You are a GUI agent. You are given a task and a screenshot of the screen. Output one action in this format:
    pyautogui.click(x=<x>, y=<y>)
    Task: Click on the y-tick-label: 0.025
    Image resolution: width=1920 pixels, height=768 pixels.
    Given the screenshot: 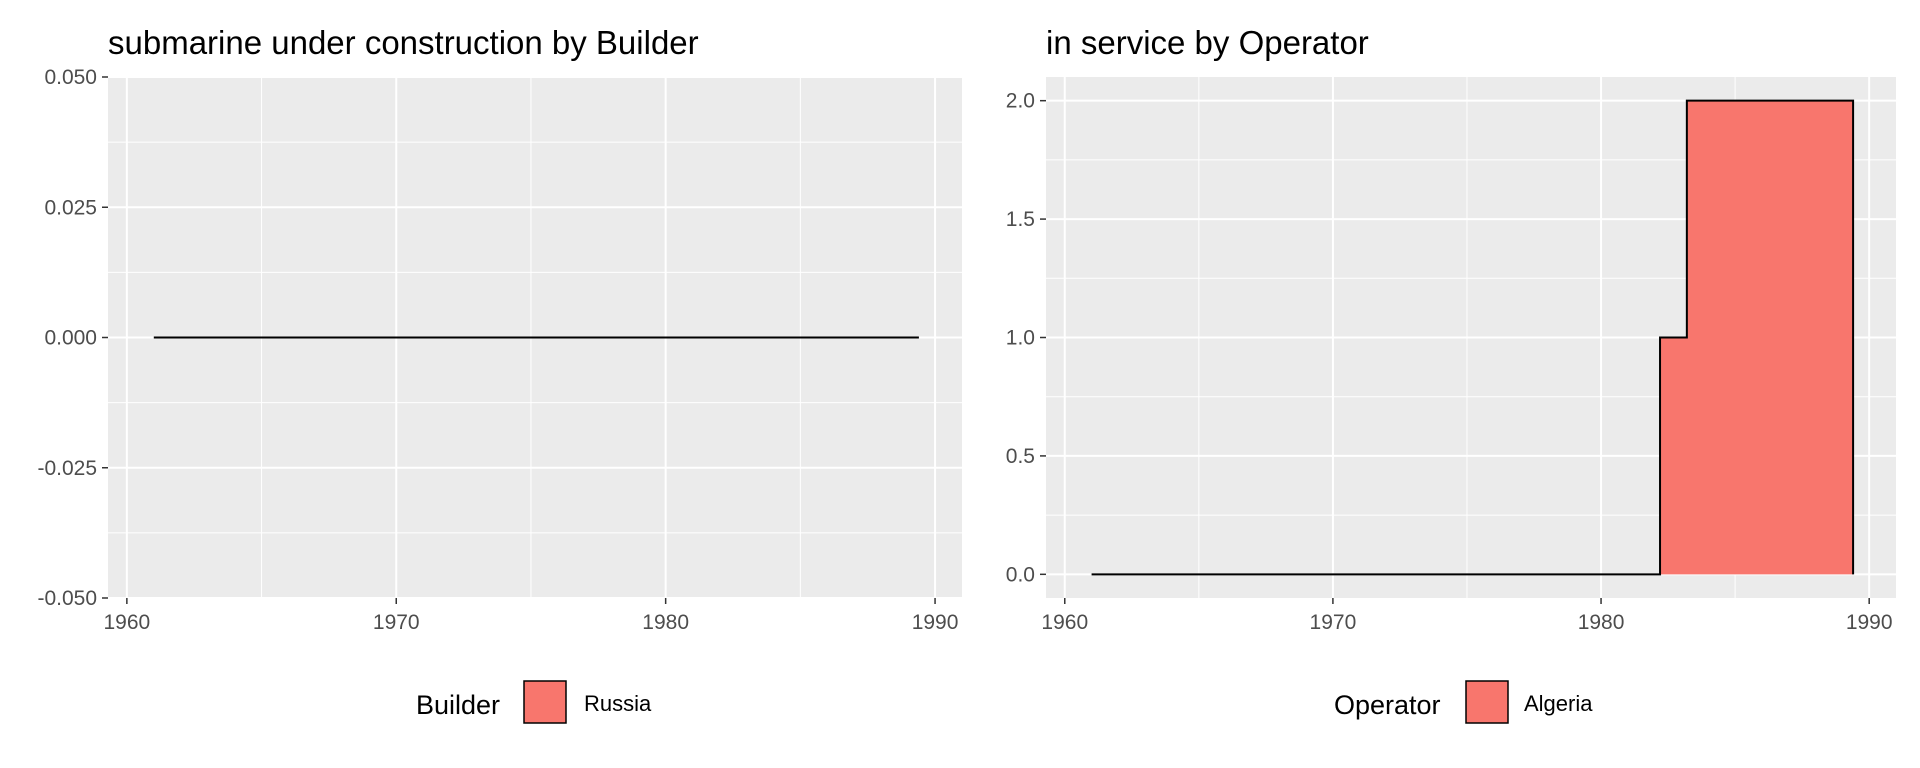 What is the action you would take?
    pyautogui.click(x=70, y=207)
    